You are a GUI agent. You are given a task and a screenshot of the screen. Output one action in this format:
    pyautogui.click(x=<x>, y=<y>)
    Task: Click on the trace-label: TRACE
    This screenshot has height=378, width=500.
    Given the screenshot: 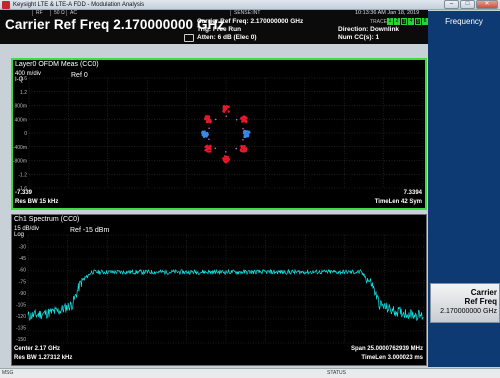 What is the action you would take?
    pyautogui.click(x=378, y=22)
    